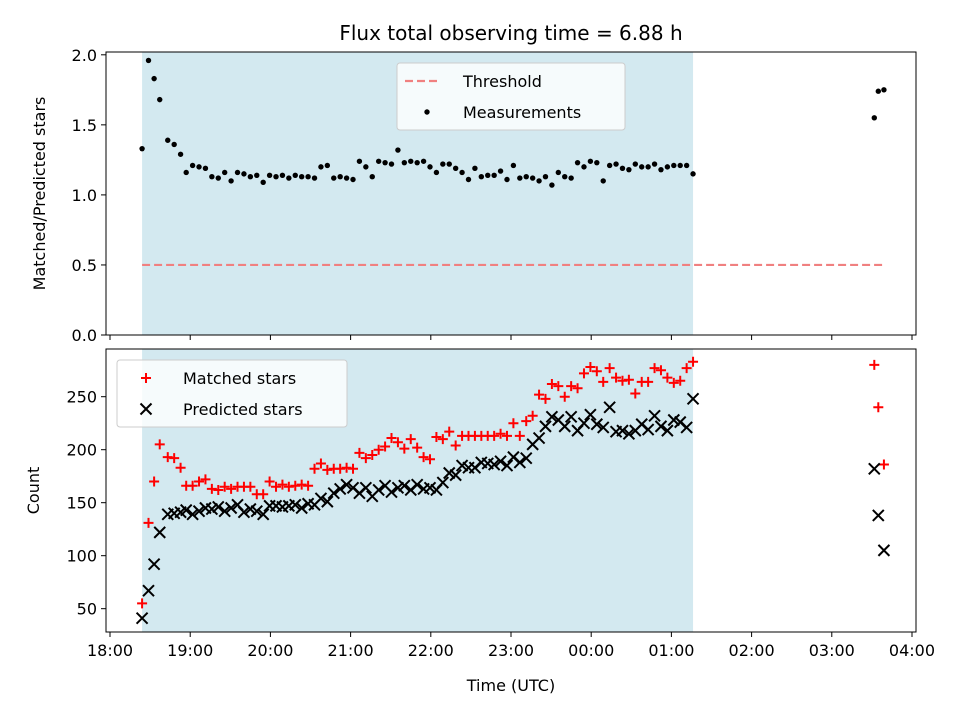 This screenshot has height=724, width=960. Describe the element at coordinates (431, 650) in the screenshot. I see `x-tick-label: 22:00` at that location.